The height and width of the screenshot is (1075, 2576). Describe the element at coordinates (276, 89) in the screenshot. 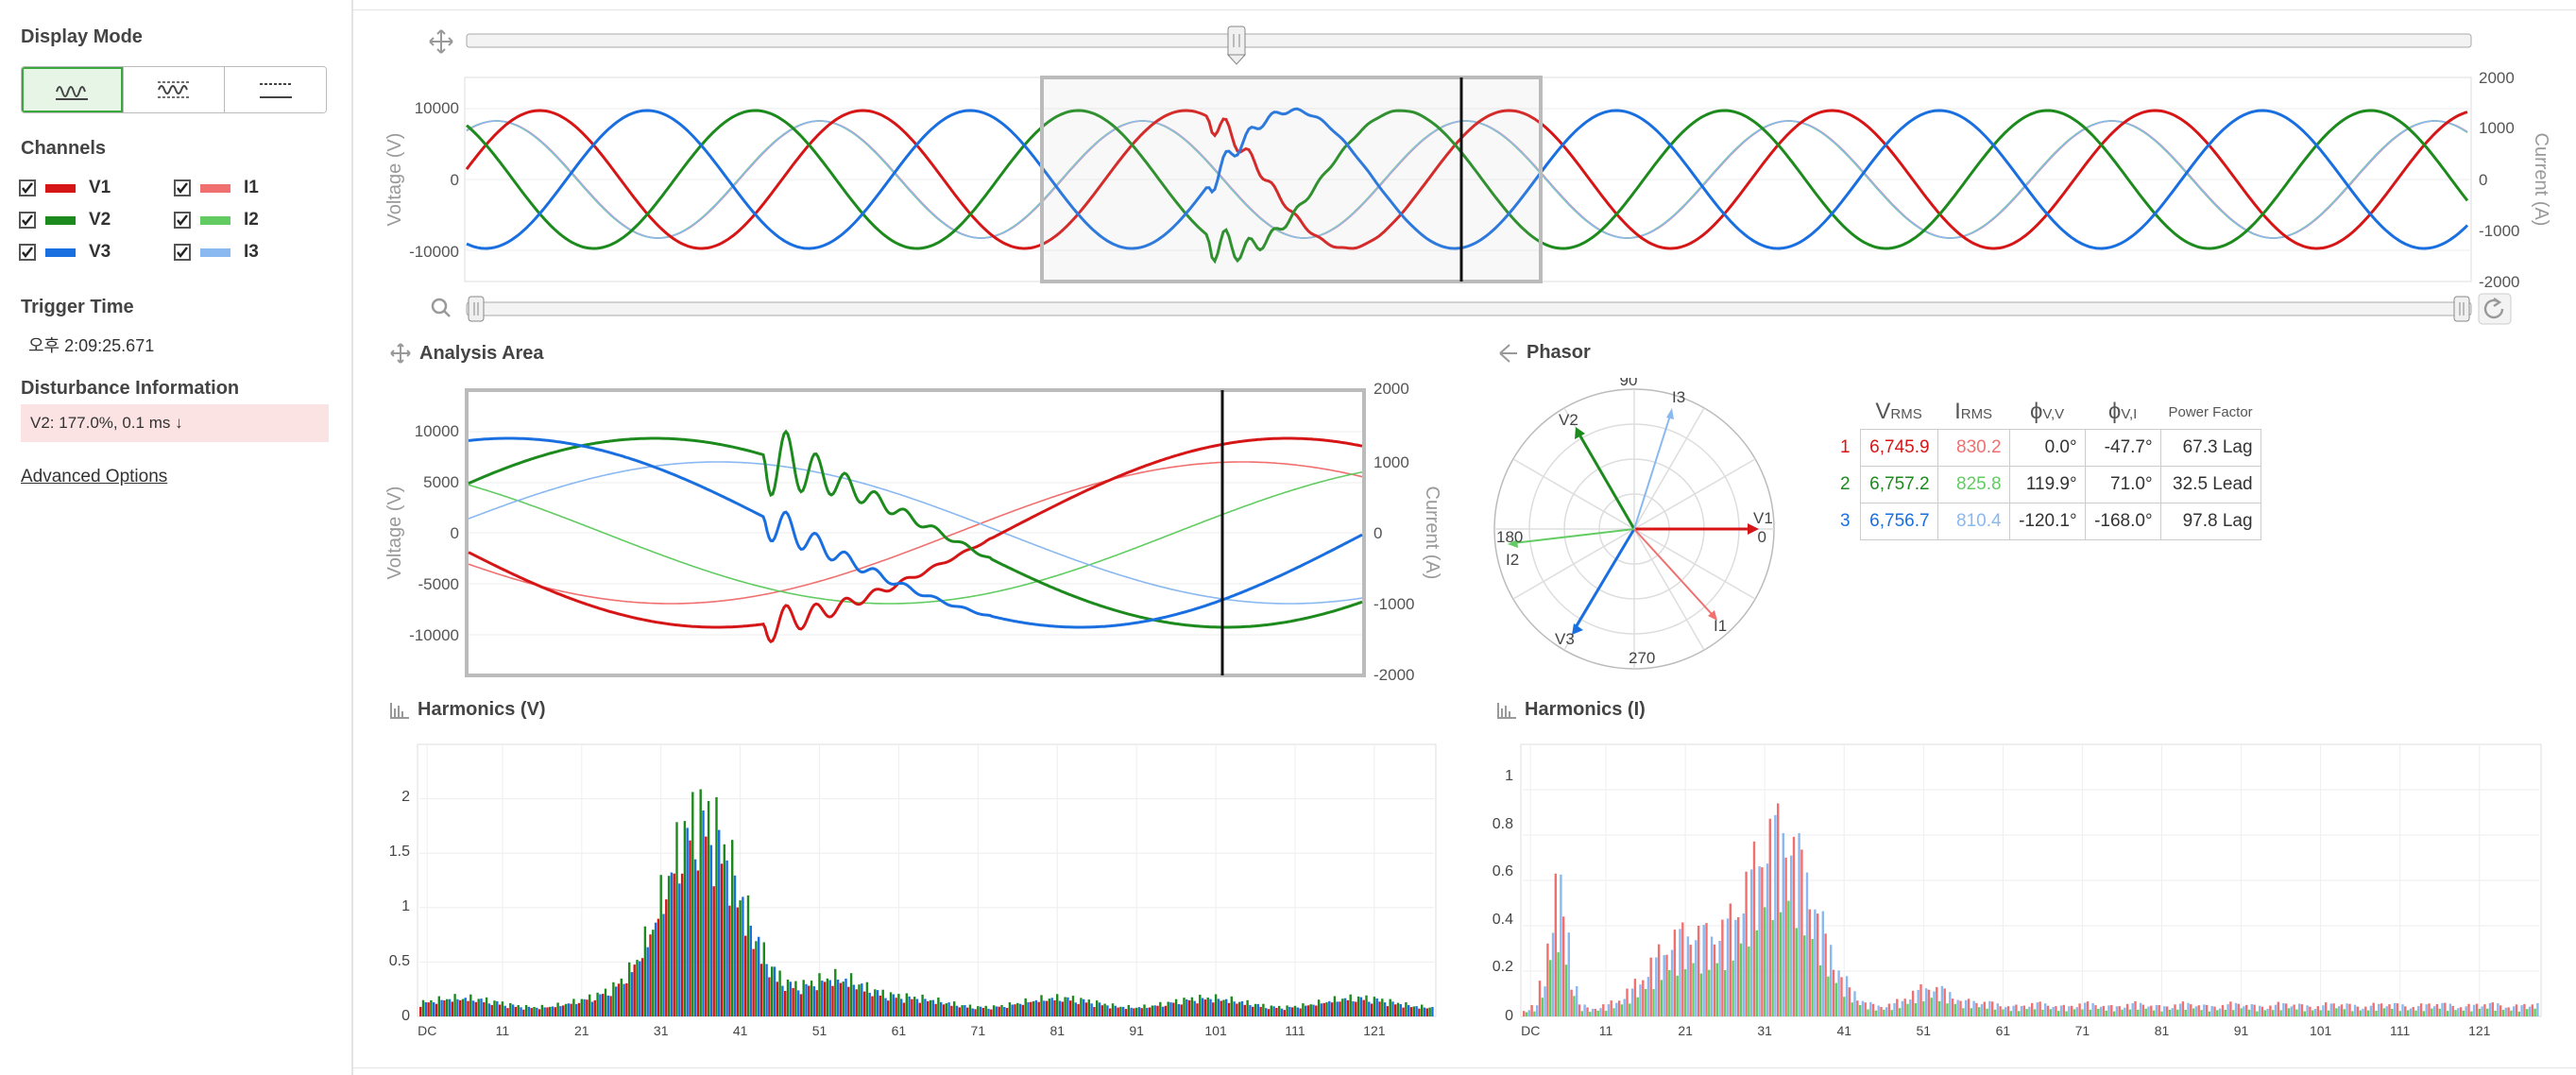

I see `table-mode-button` at that location.